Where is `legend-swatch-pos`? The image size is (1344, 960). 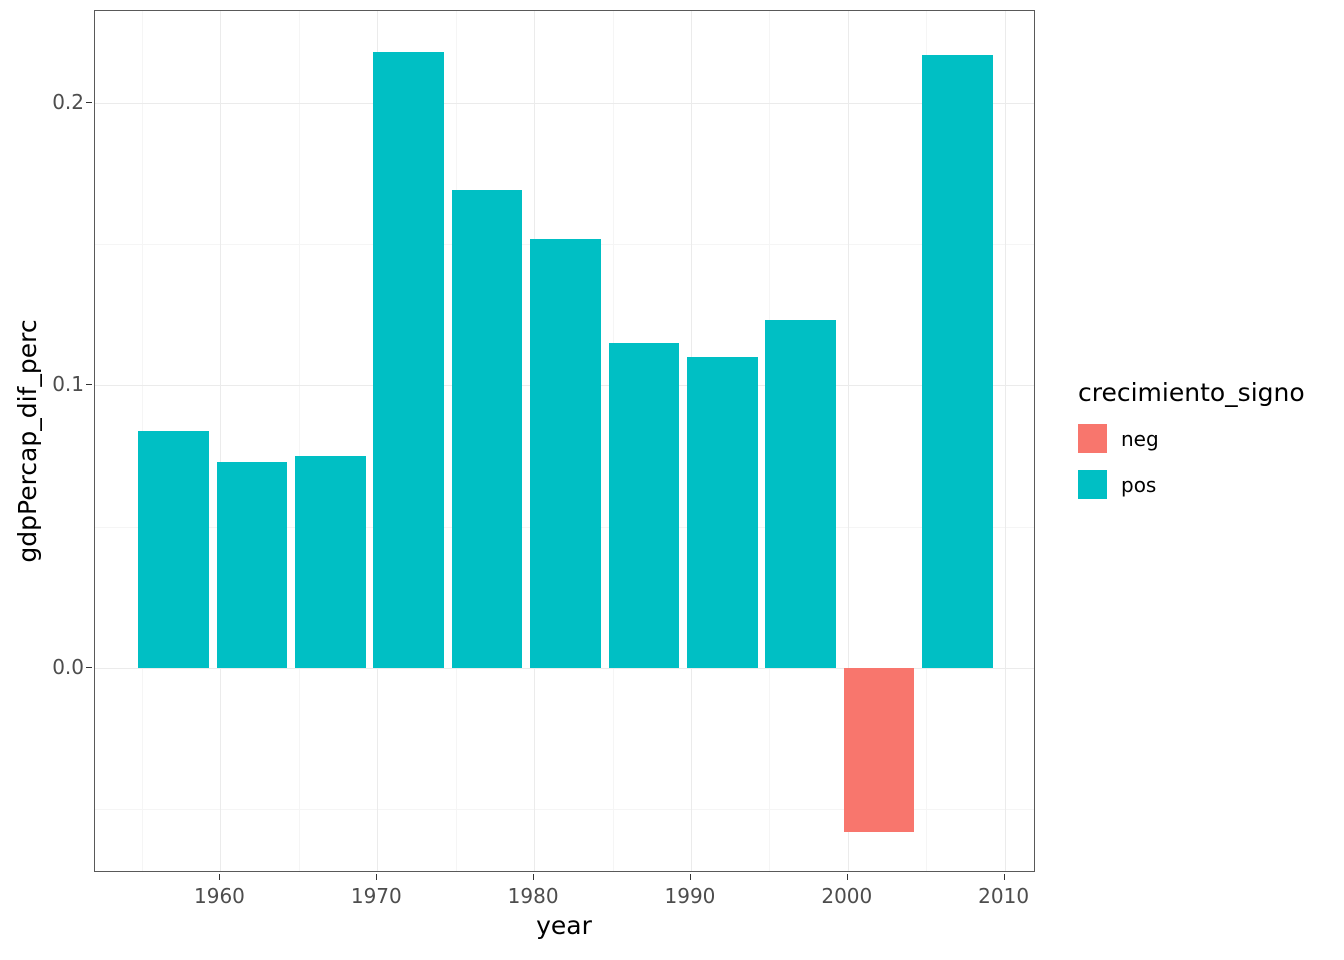 legend-swatch-pos is located at coordinates (1092, 484).